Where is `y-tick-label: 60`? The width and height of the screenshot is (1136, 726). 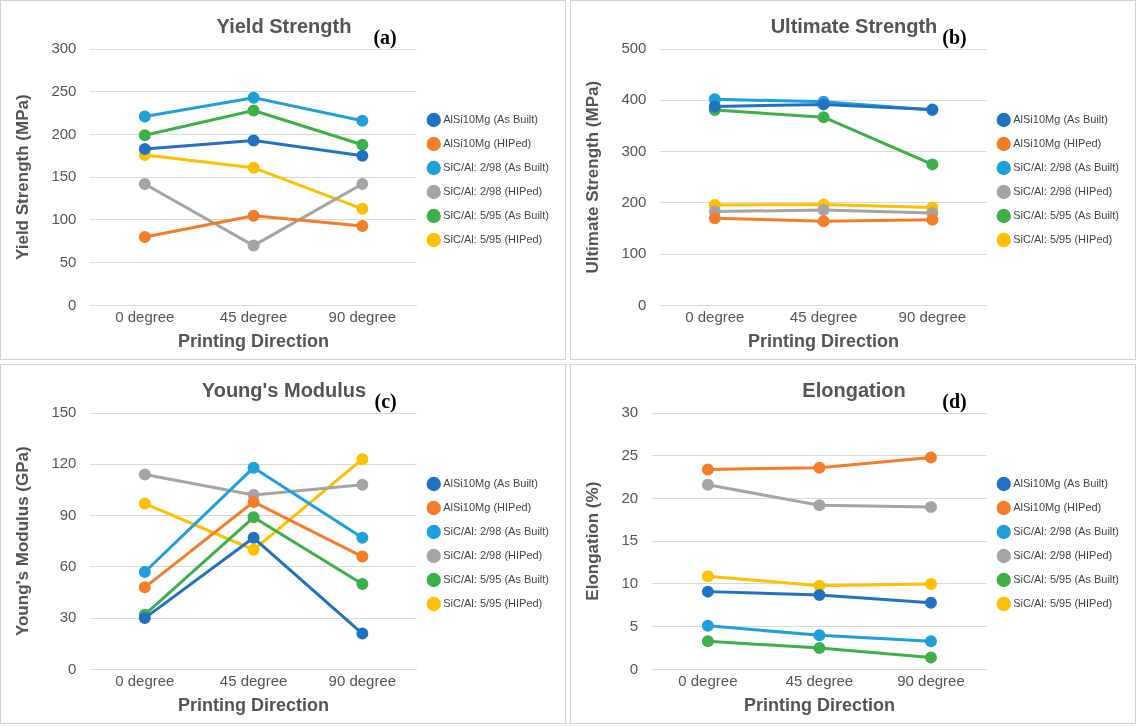
y-tick-label: 60 is located at coordinates (68, 565).